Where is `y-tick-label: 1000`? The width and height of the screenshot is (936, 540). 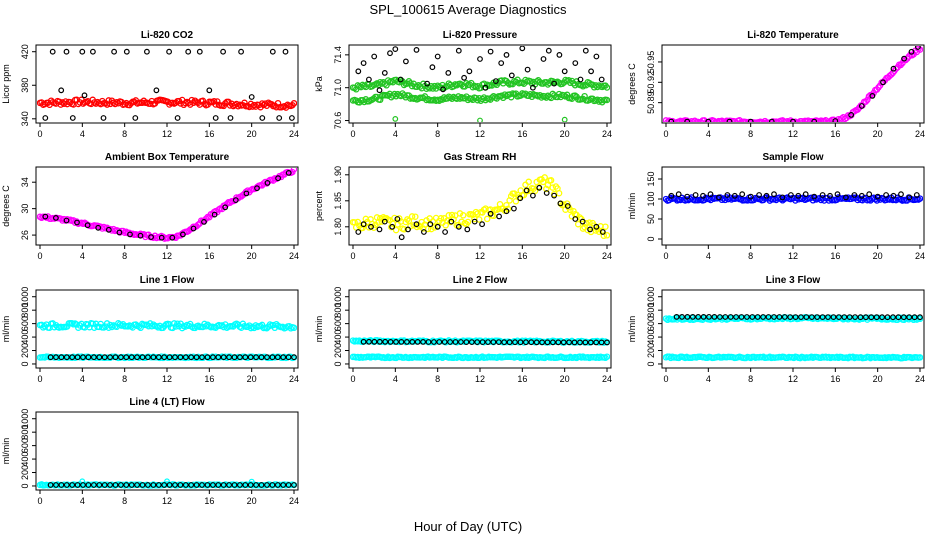 y-tick-label: 1000 is located at coordinates (25, 297).